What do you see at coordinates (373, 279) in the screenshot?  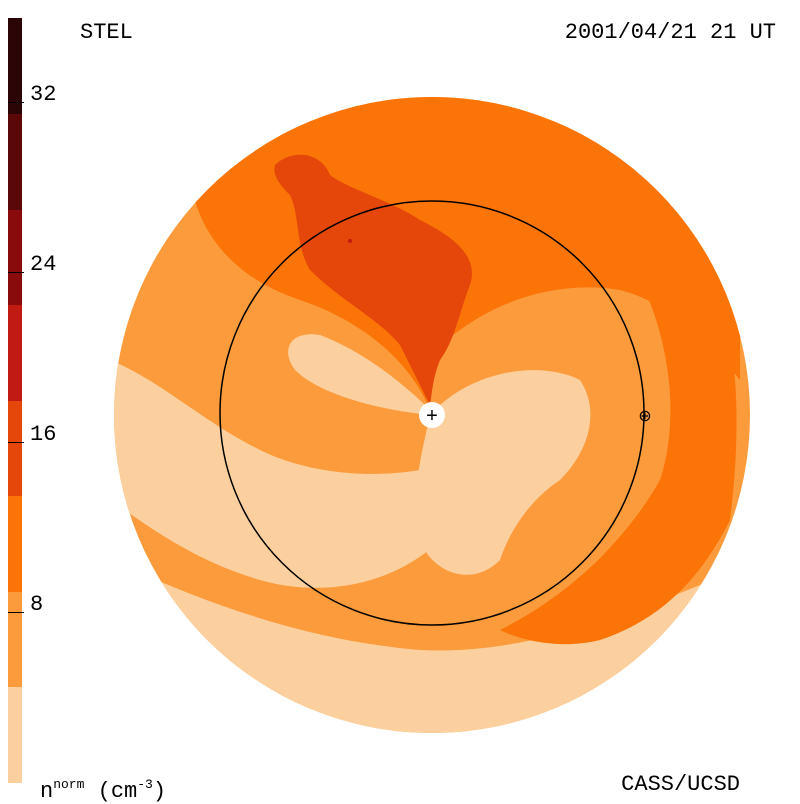 I see `density-level-peak` at bounding box center [373, 279].